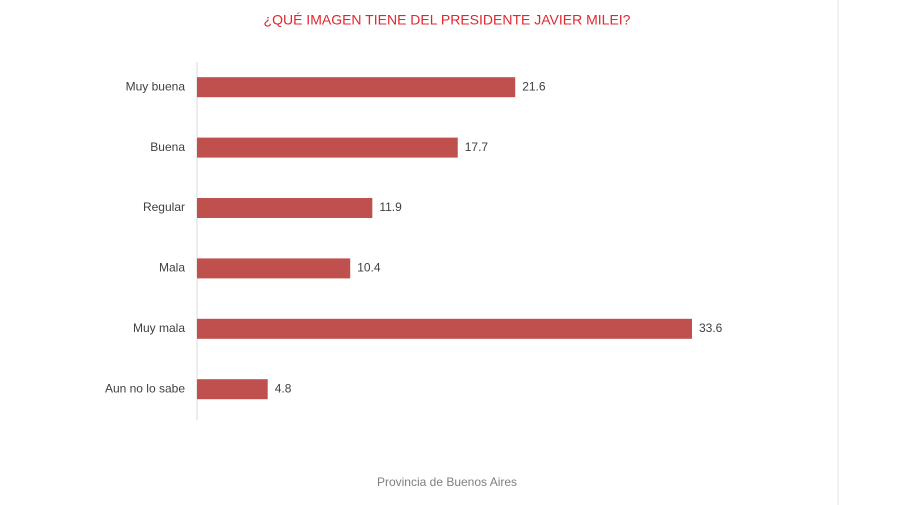 The width and height of the screenshot is (900, 505). I want to click on chart-caption: Provincia de Buenos Aires, so click(447, 482).